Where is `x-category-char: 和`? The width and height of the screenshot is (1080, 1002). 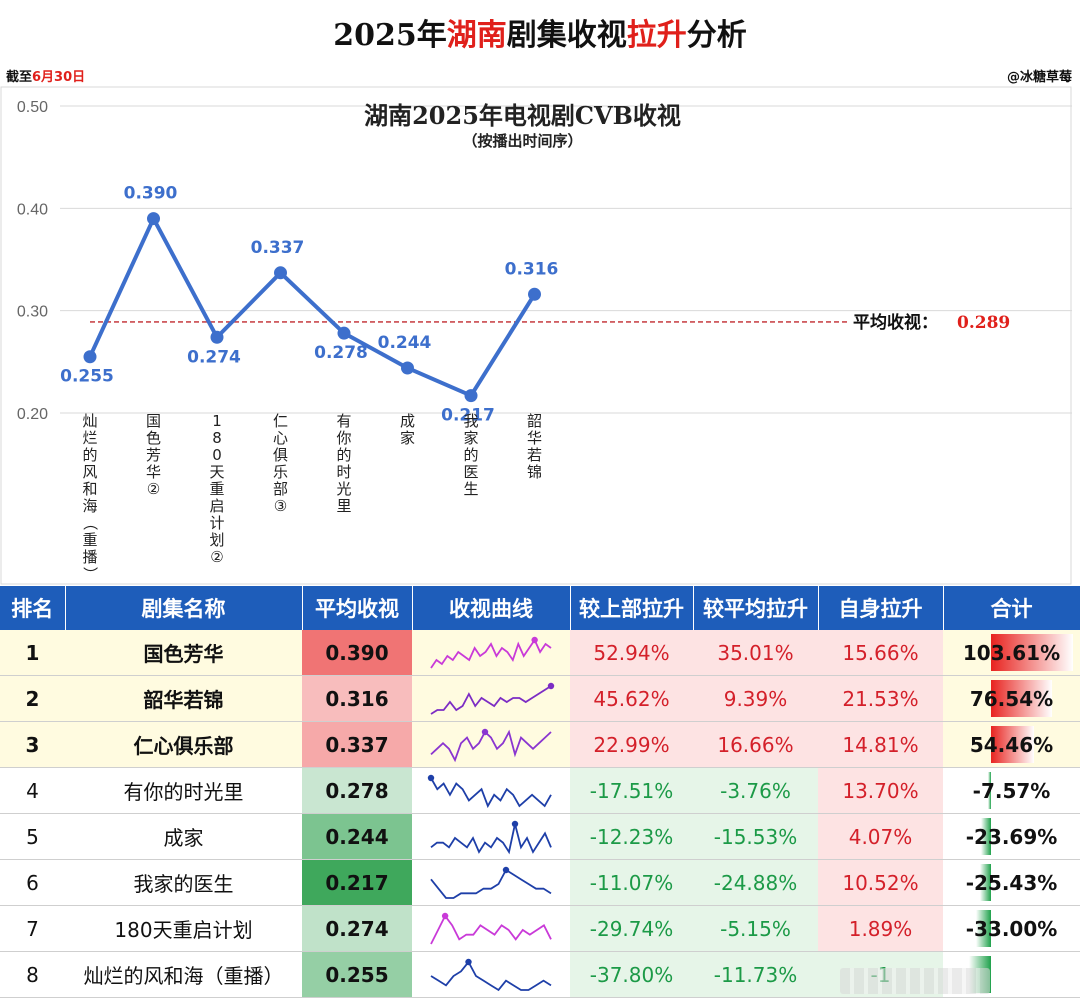 x-category-char: 和 is located at coordinates (89, 489).